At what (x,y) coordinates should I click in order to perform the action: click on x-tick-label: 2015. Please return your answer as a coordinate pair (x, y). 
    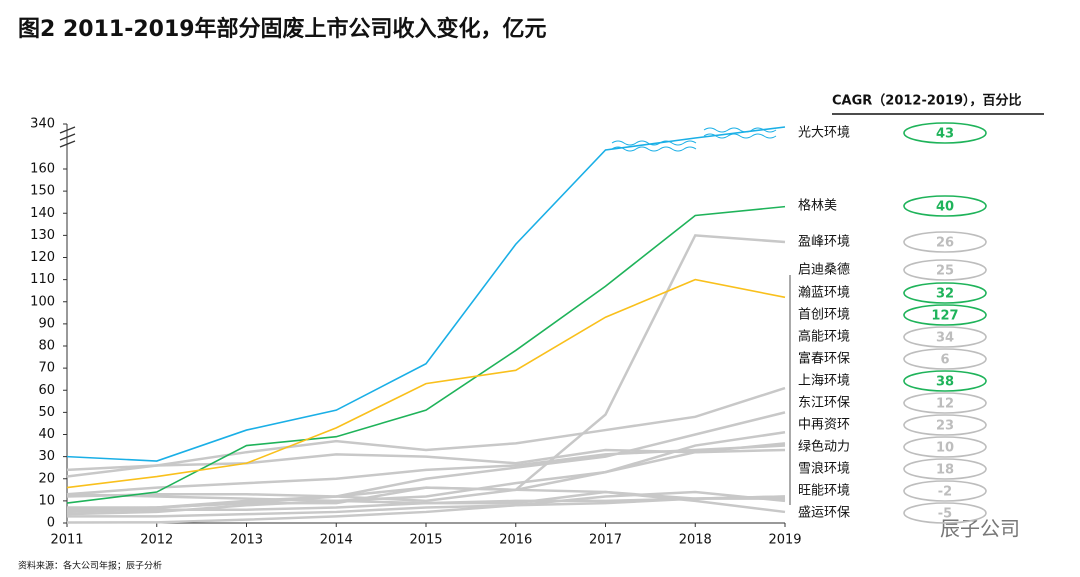
    Looking at the image, I should click on (425, 540).